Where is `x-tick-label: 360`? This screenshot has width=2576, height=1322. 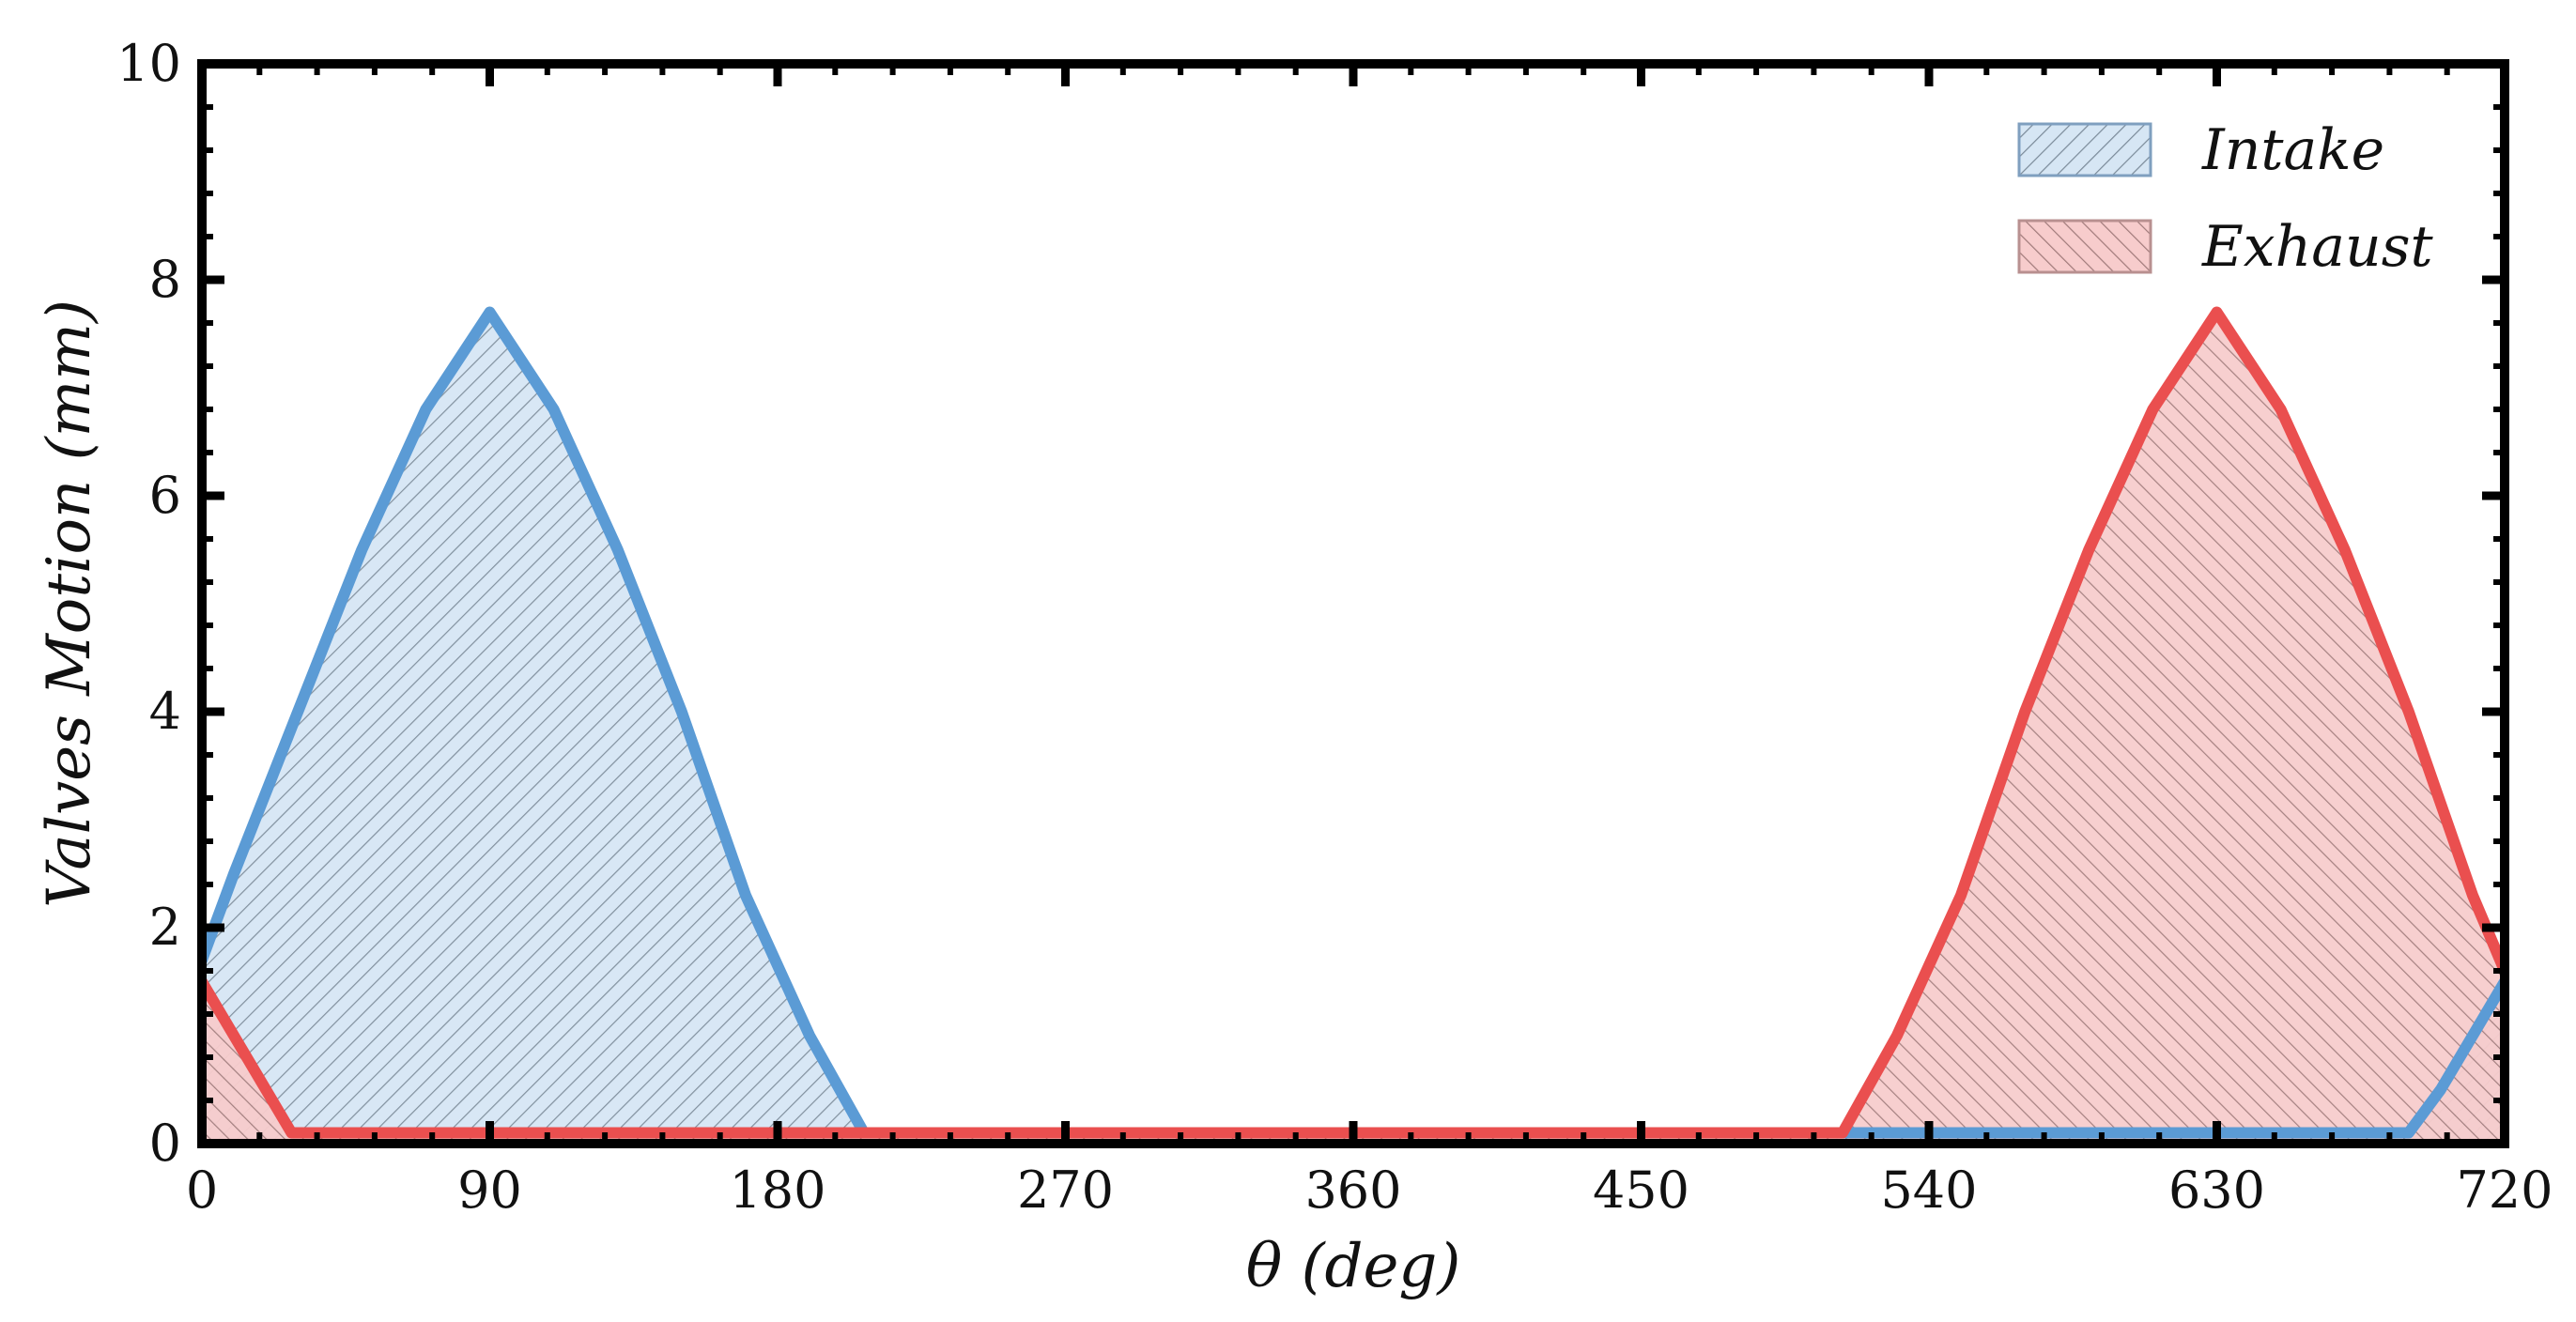
x-tick-label: 360 is located at coordinates (1352, 1190).